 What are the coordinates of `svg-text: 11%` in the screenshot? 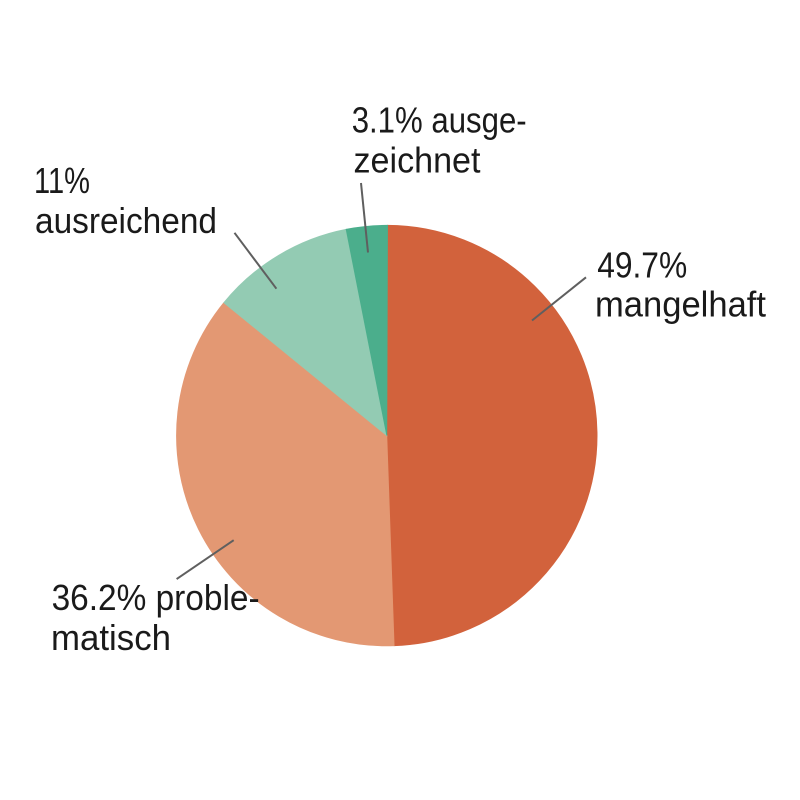 It's located at (62, 180).